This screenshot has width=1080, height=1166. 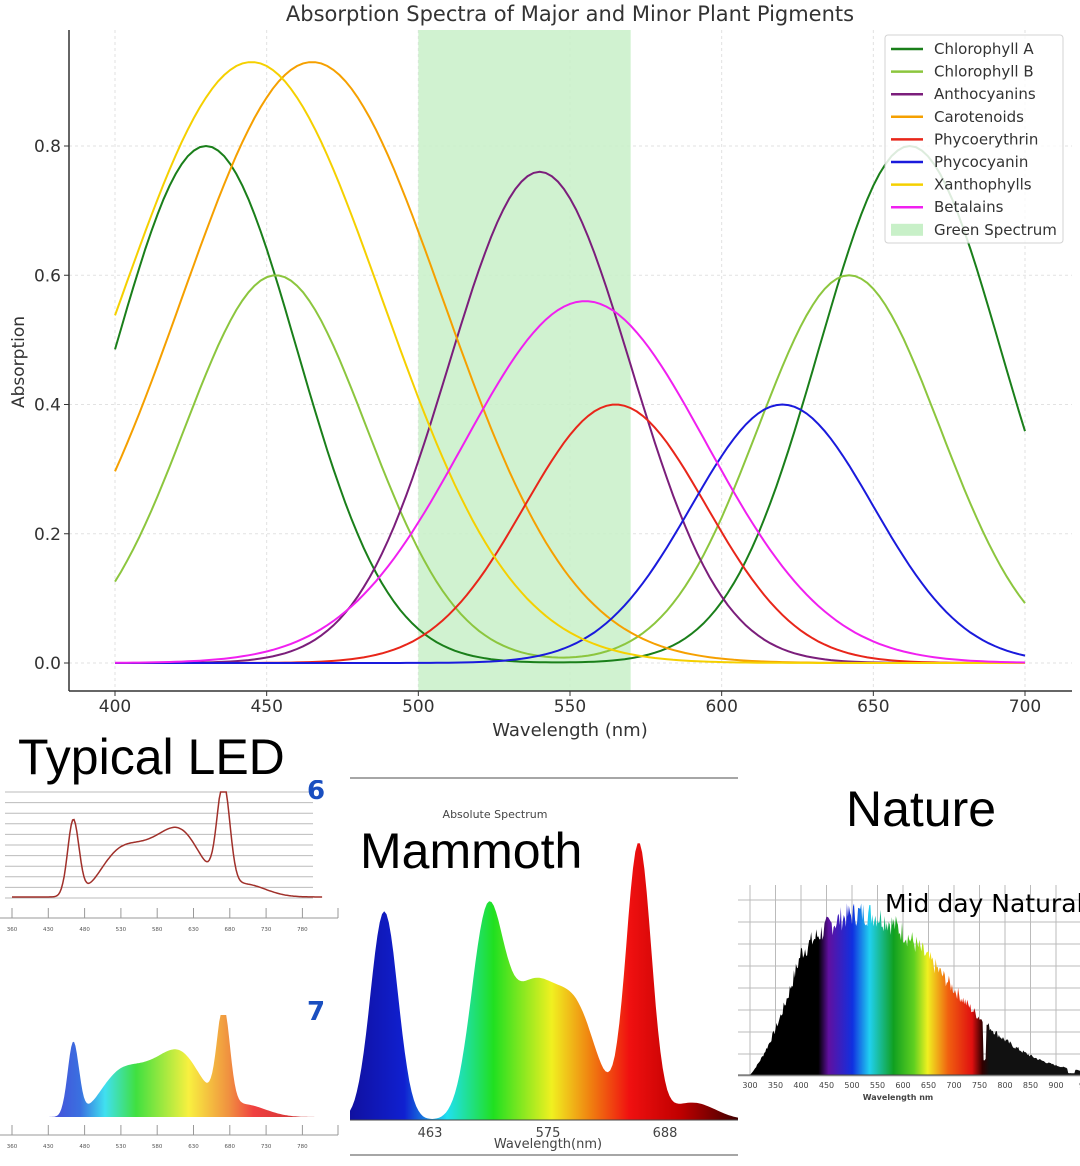 I want to click on x-tick-label: 350, so click(x=775, y=1085).